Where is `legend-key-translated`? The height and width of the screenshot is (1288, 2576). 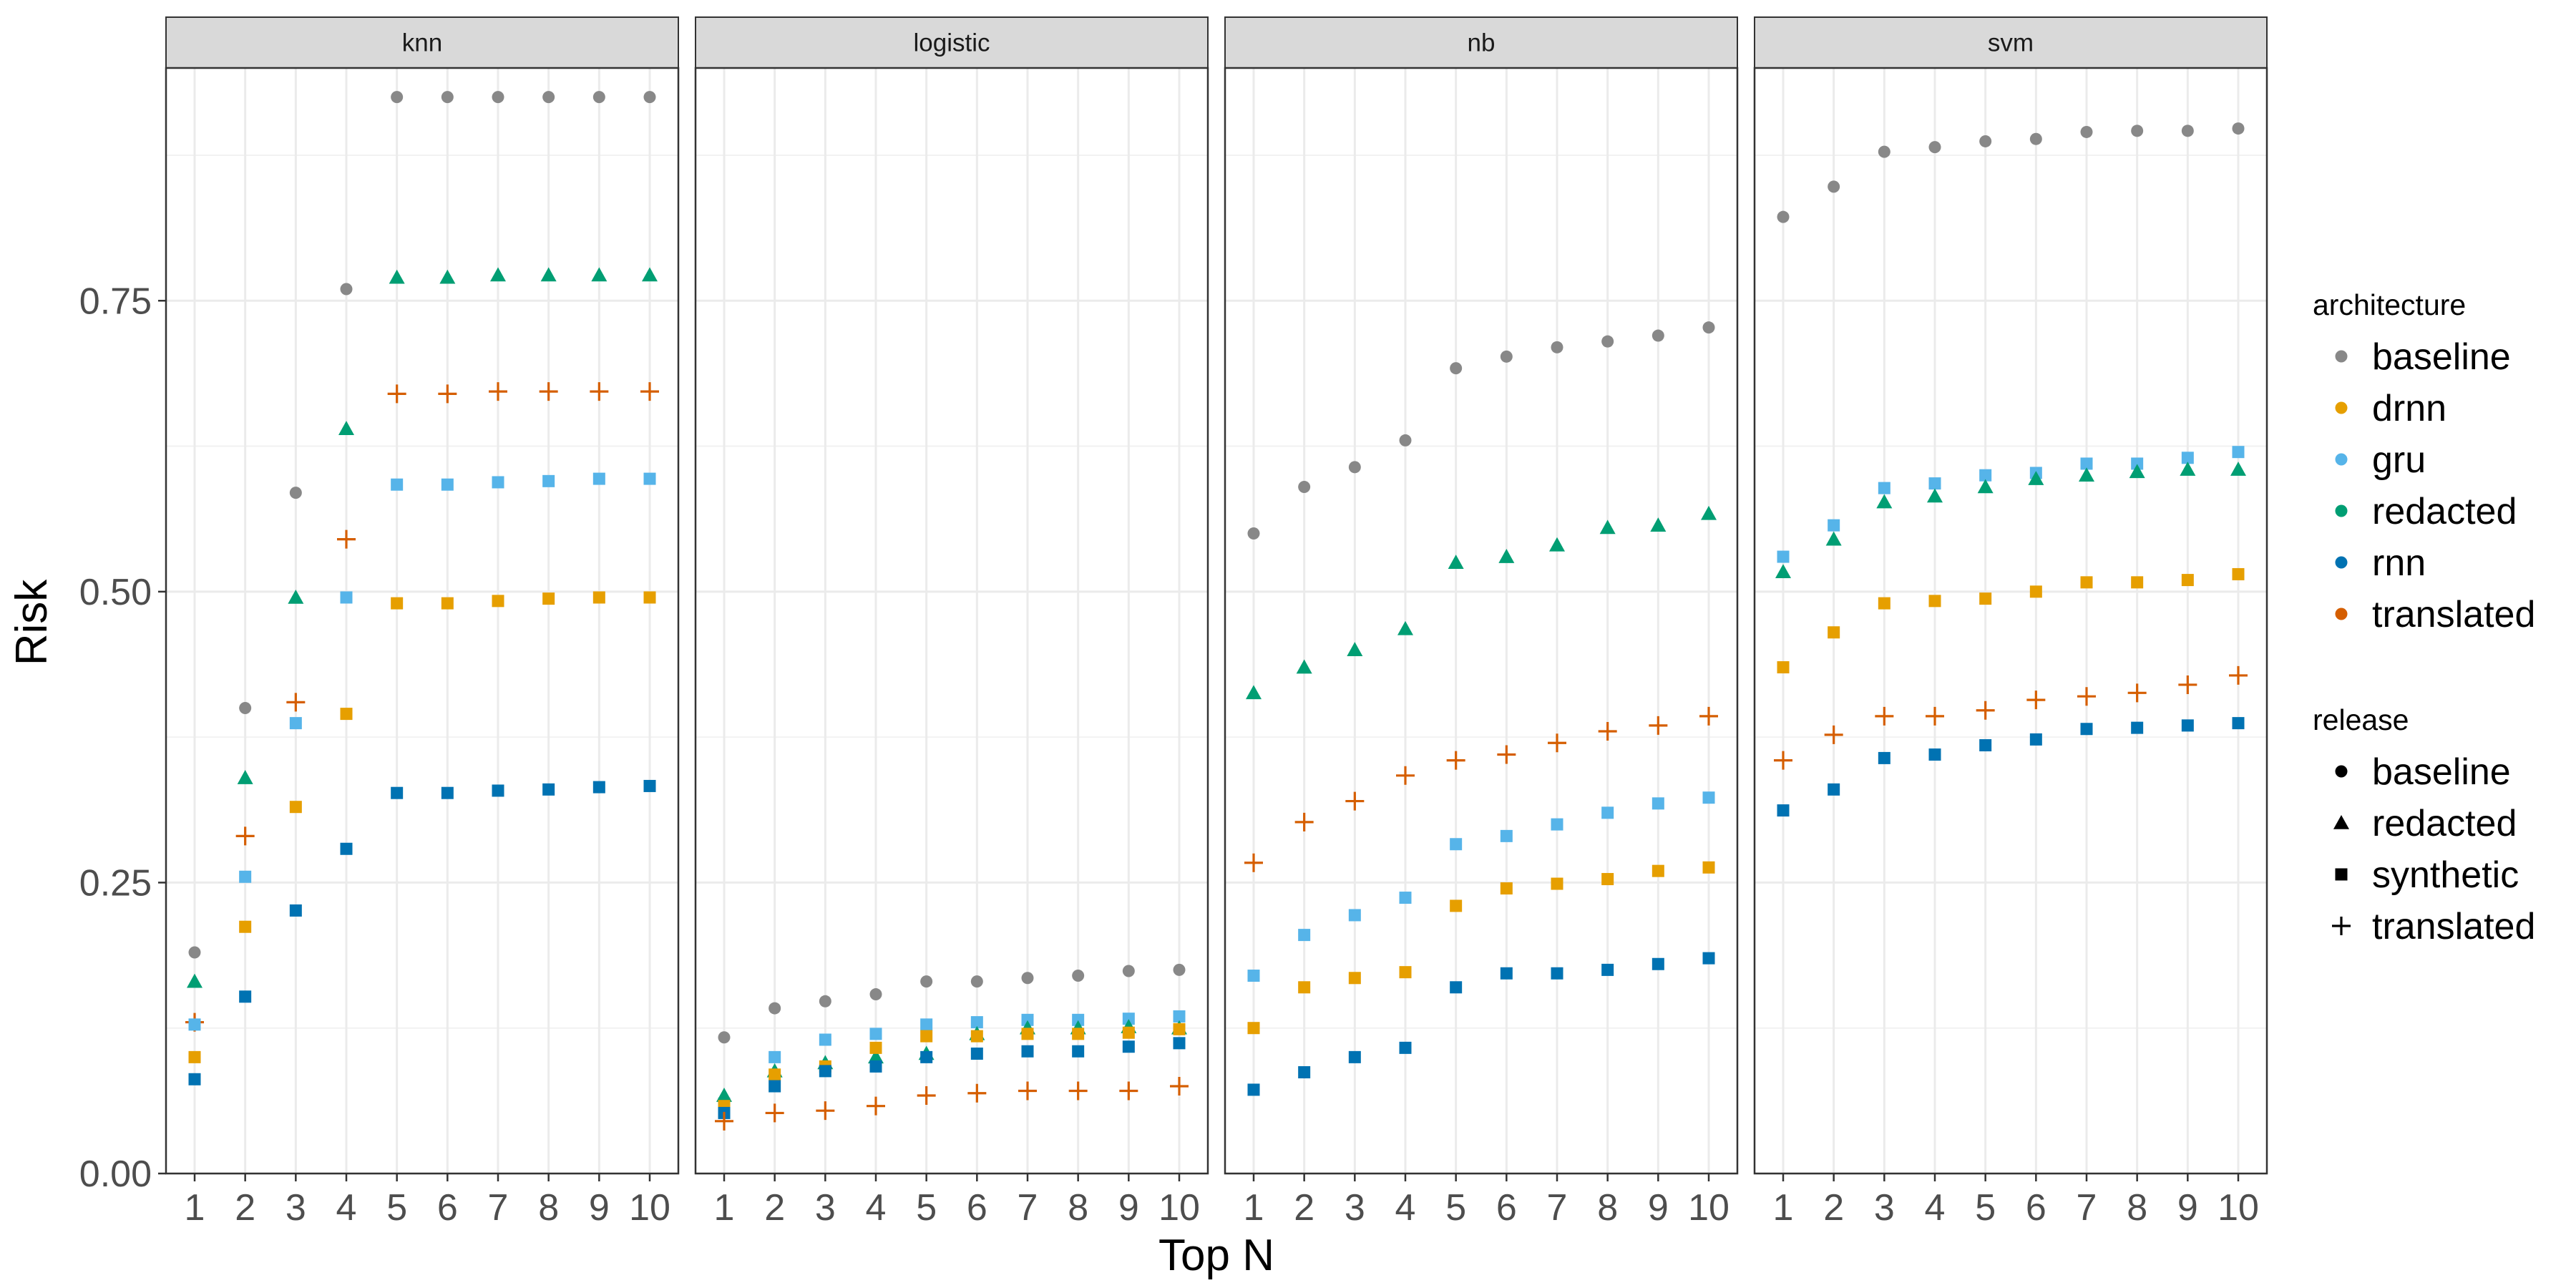 legend-key-translated is located at coordinates (2341, 614).